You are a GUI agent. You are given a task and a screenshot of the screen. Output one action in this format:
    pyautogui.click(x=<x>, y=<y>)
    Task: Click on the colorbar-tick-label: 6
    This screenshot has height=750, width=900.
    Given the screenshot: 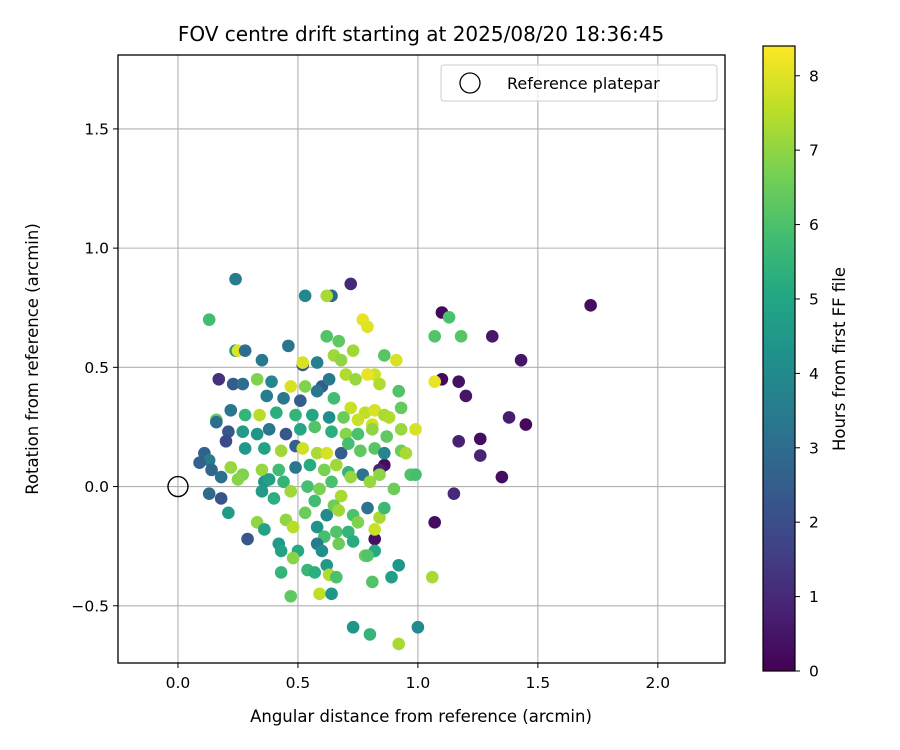 What is the action you would take?
    pyautogui.click(x=814, y=225)
    